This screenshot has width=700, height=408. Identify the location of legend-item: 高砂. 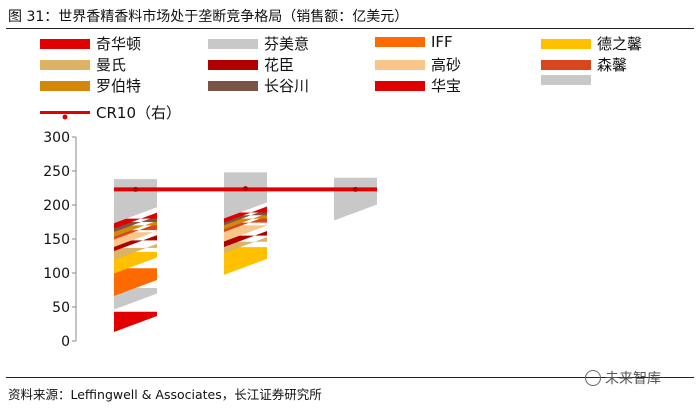
(418, 64).